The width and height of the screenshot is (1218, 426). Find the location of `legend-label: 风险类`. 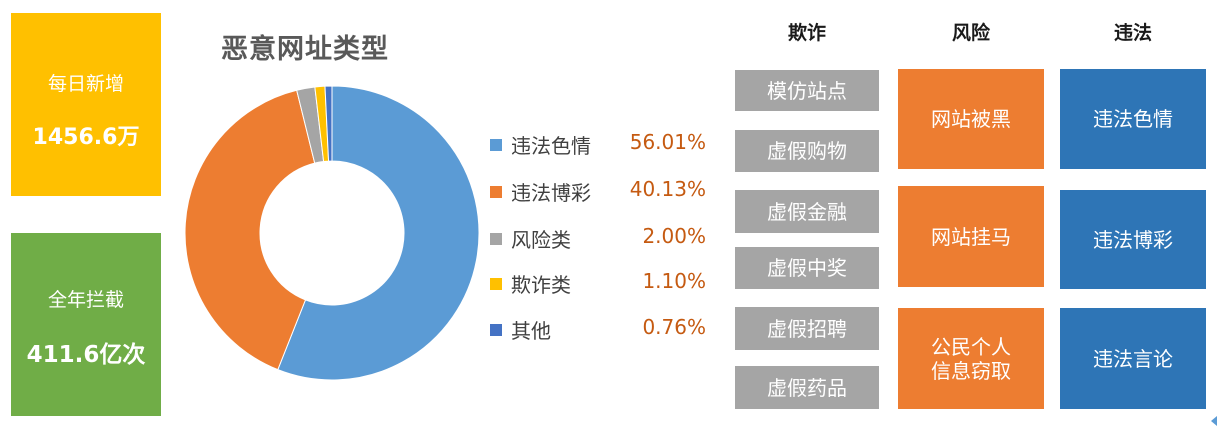

legend-label: 风险类 is located at coordinates (541, 240).